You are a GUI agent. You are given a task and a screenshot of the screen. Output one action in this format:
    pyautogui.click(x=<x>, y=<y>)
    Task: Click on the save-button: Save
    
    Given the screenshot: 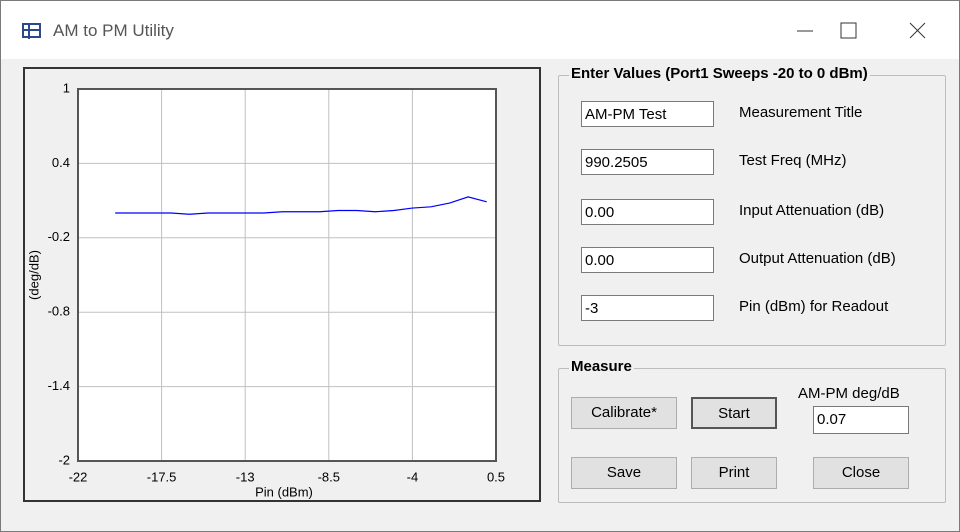 What is the action you would take?
    pyautogui.click(x=624, y=473)
    